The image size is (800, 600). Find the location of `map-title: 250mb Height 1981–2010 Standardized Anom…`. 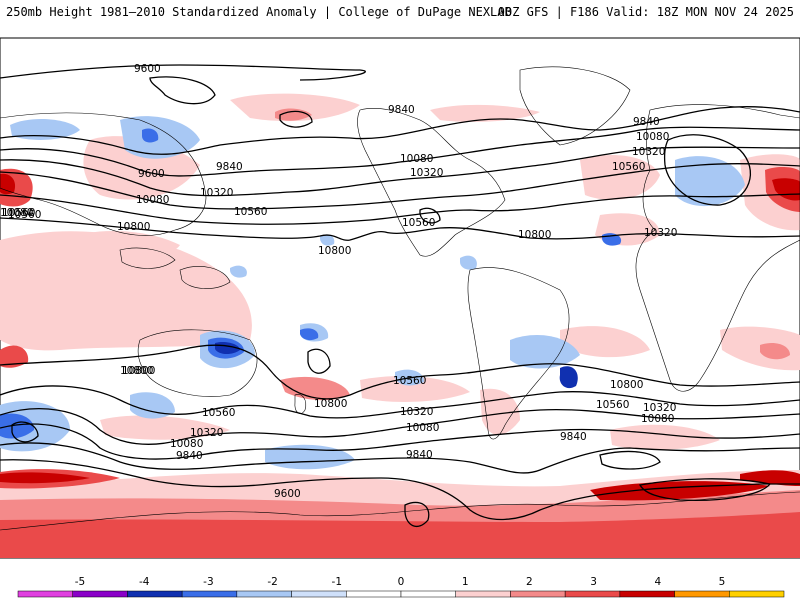

map-title: 250mb Height 1981–2010 Standardized Anom… is located at coordinates (259, 12).